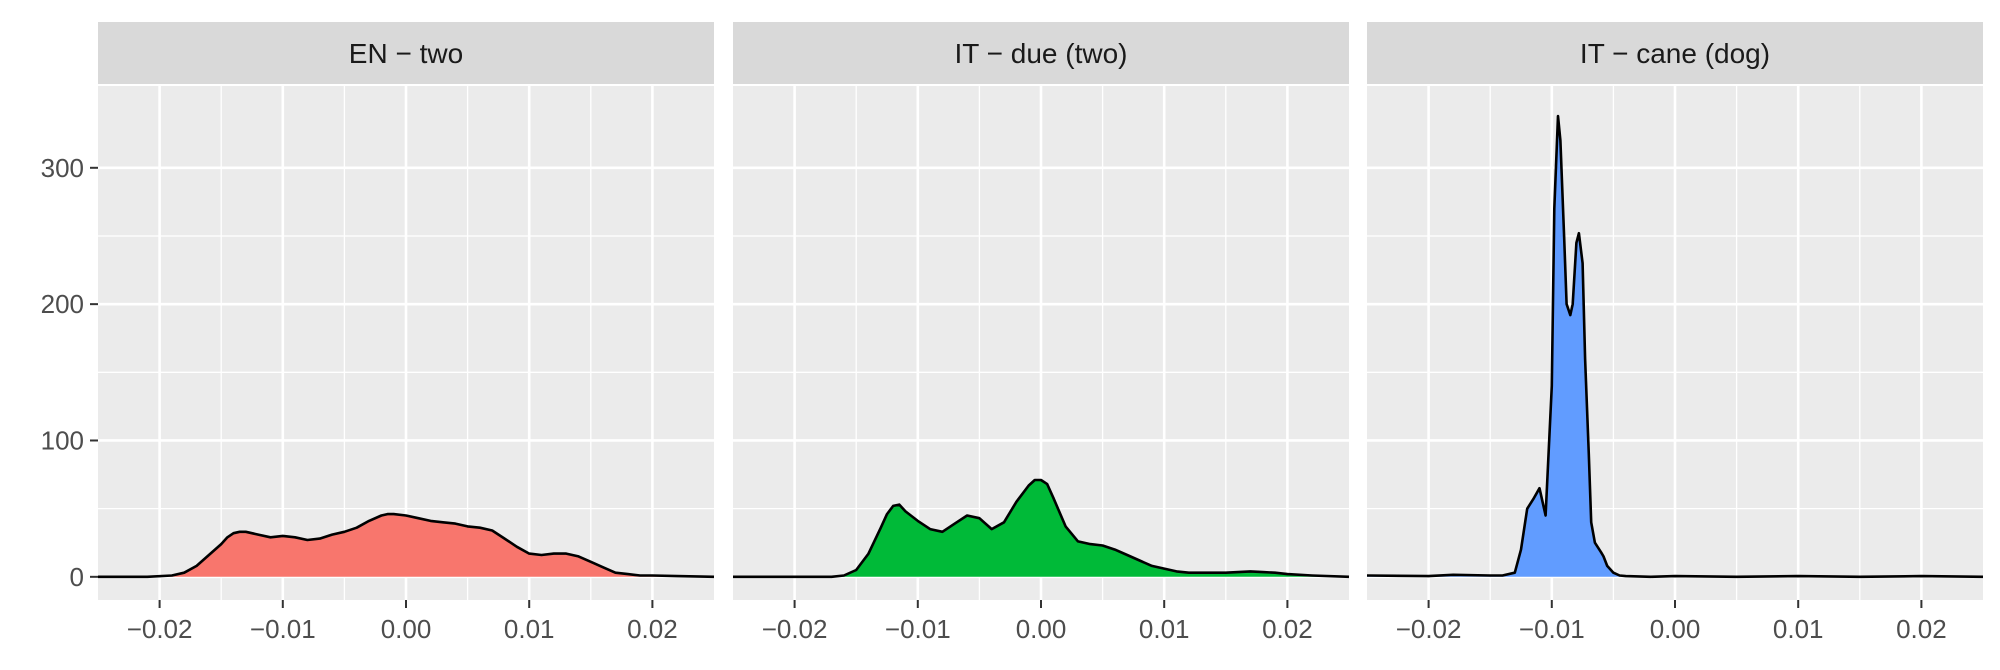  Describe the element at coordinates (62, 440) in the screenshot. I see `y-tick-label: 100` at that location.